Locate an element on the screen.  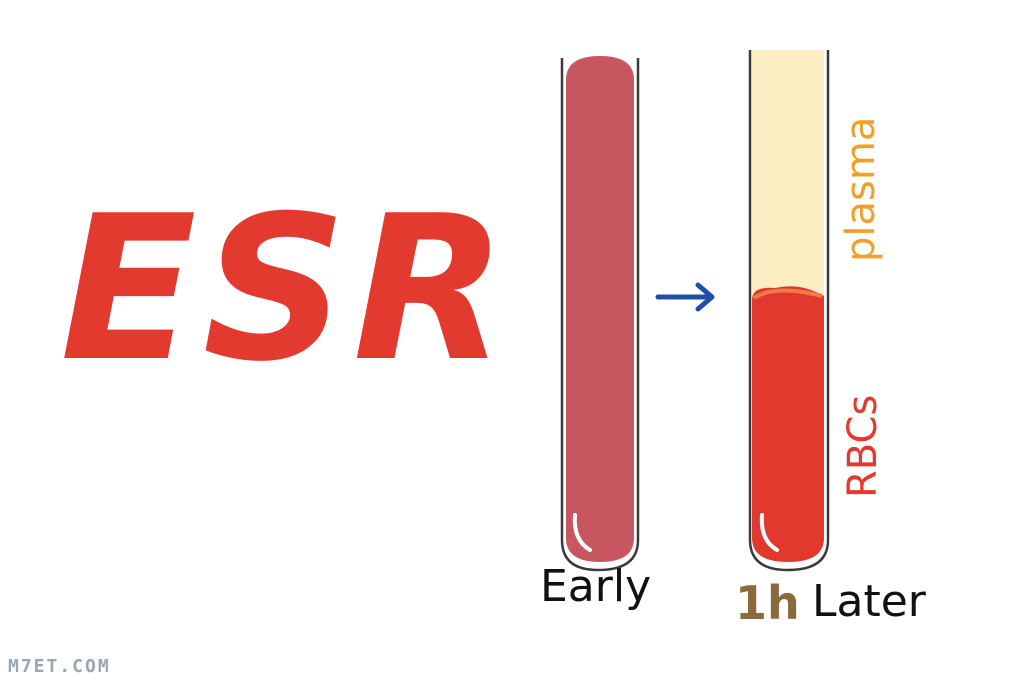
plasma-layer is located at coordinates (788, 175).